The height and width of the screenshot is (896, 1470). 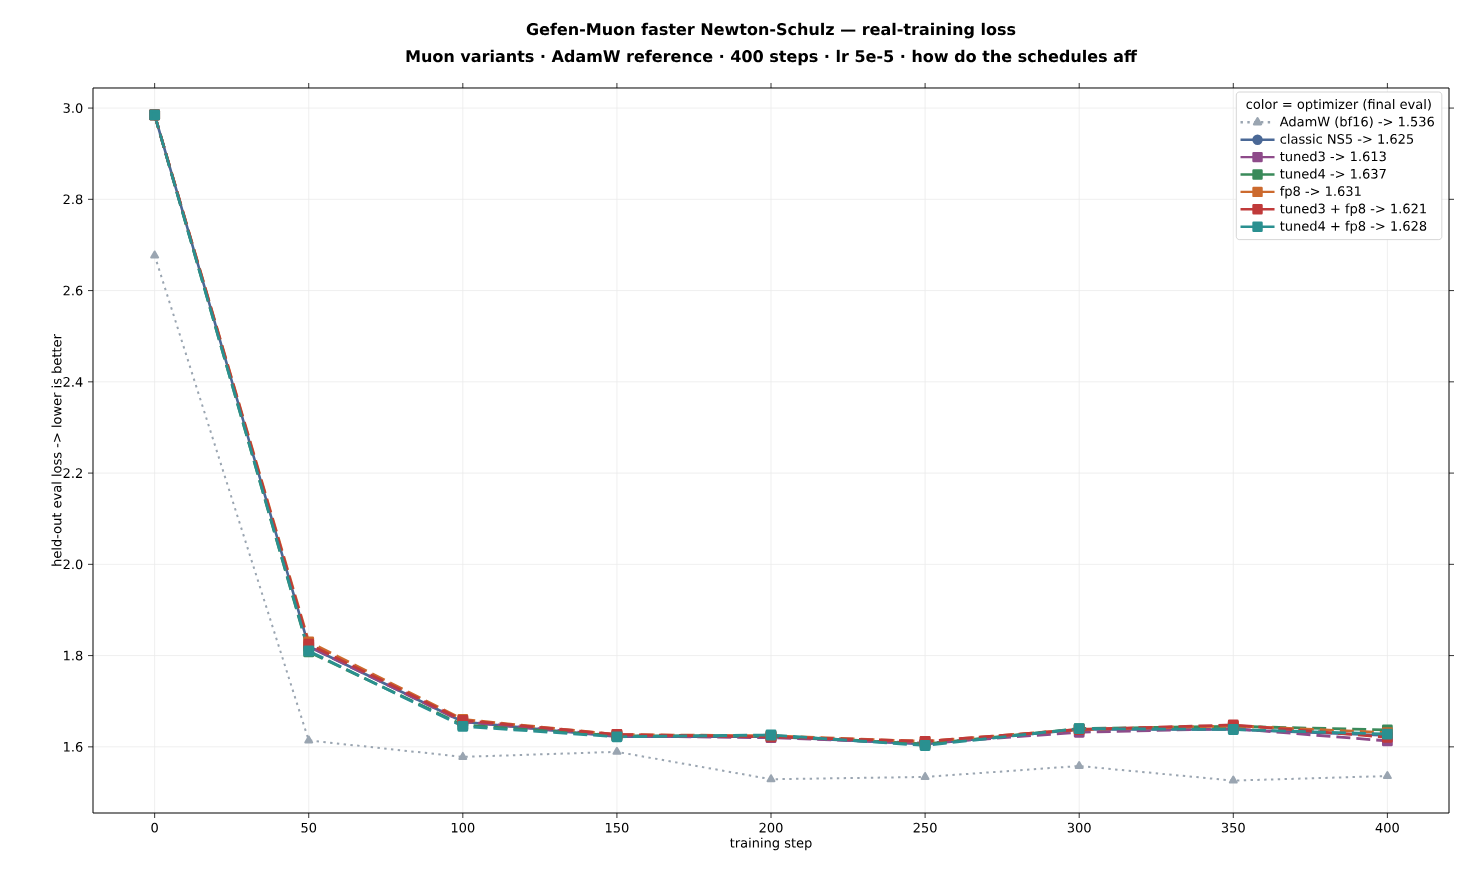 What do you see at coordinates (463, 827) in the screenshot?
I see `x-tick-label: 100` at bounding box center [463, 827].